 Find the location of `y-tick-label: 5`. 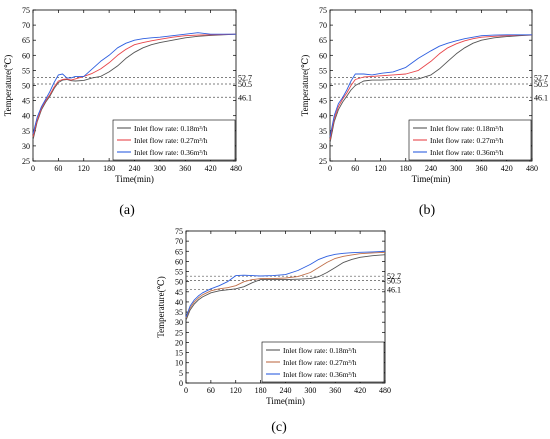

y-tick-label: 5 is located at coordinates (181, 373).